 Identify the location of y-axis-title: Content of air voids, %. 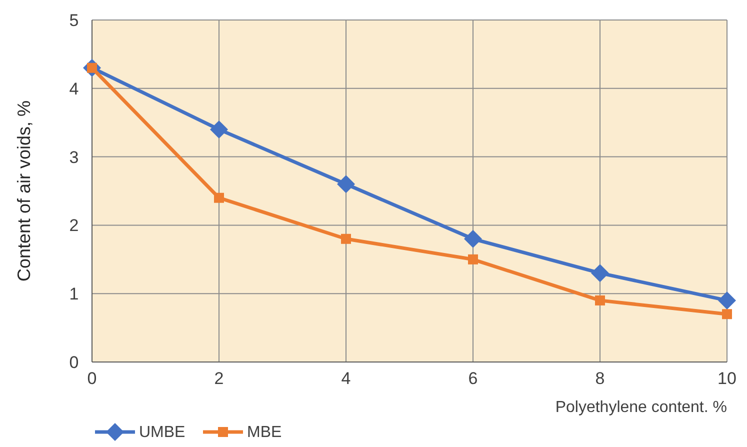
(24, 191).